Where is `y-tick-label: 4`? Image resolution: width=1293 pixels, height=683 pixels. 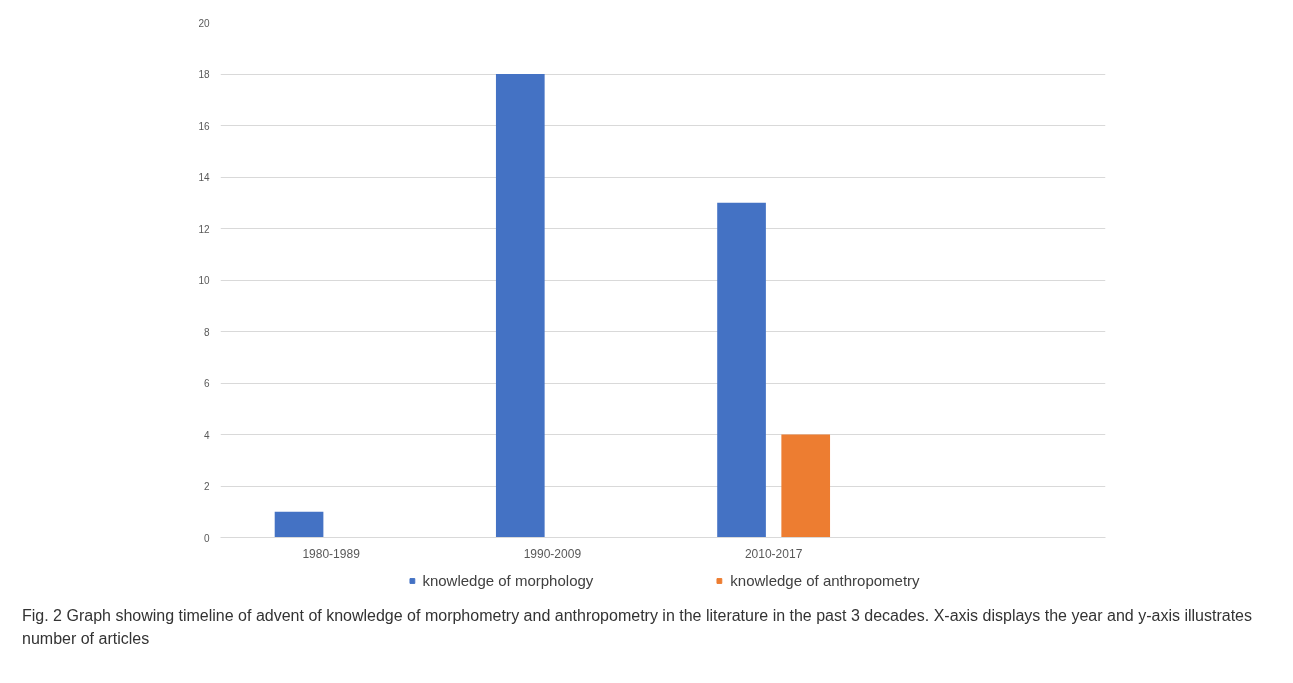 y-tick-label: 4 is located at coordinates (206, 435).